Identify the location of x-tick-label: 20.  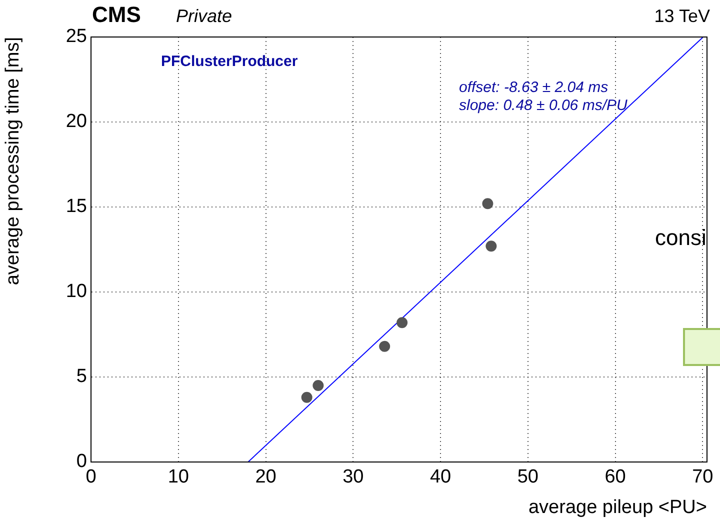
(265, 477).